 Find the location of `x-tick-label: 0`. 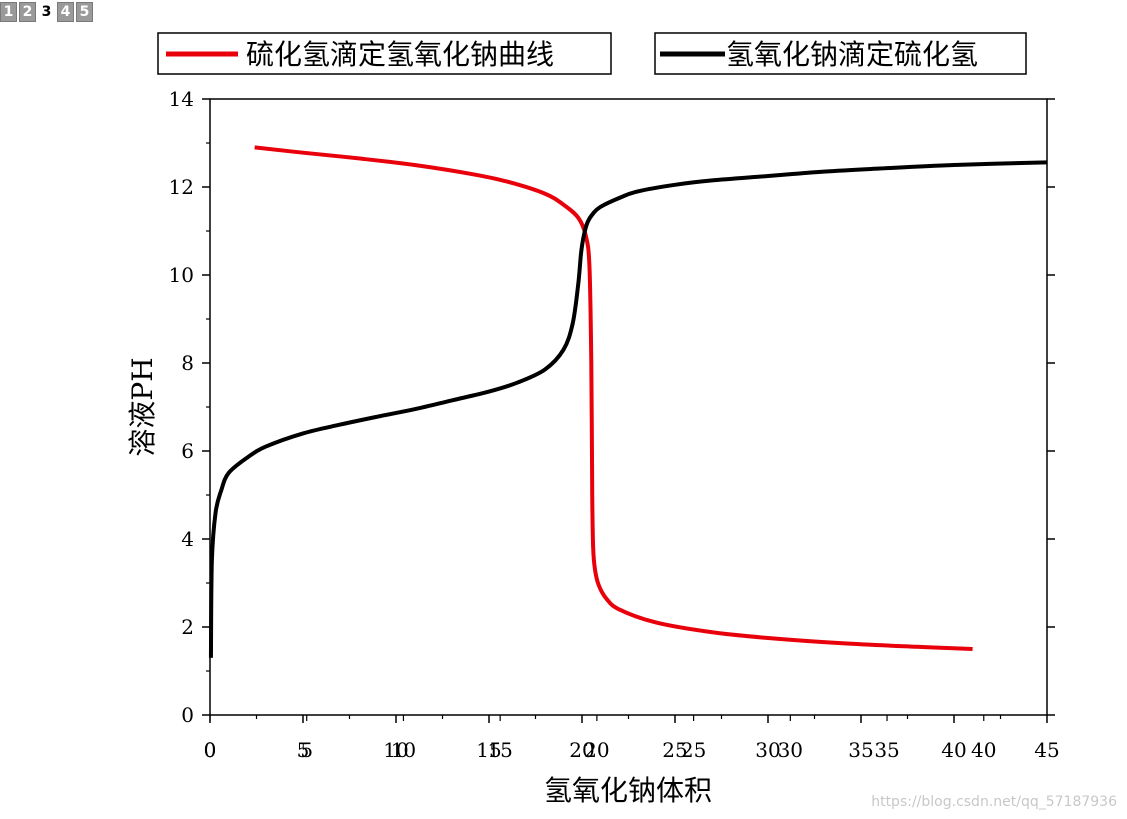

x-tick-label: 0 is located at coordinates (210, 750).